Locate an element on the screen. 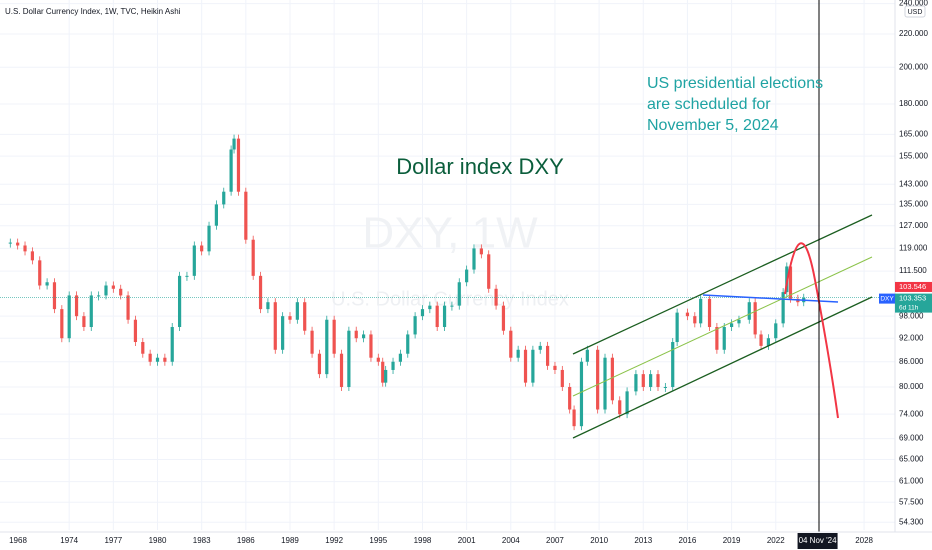 The width and height of the screenshot is (932, 550). y-tick-label: 74.000 is located at coordinates (911, 413).